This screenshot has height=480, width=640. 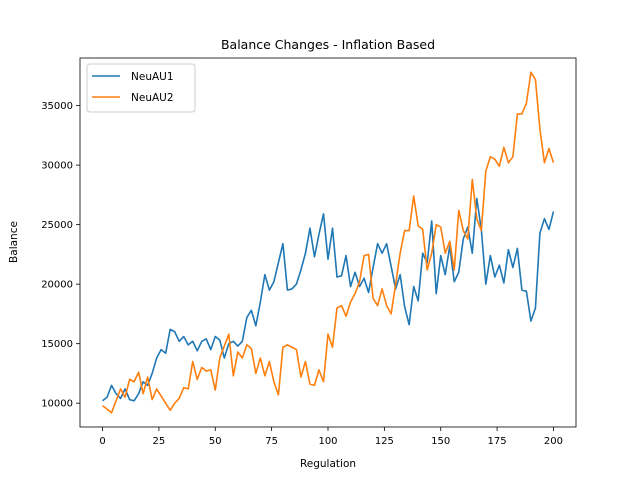 I want to click on y-tick-label: 20000, so click(x=57, y=285).